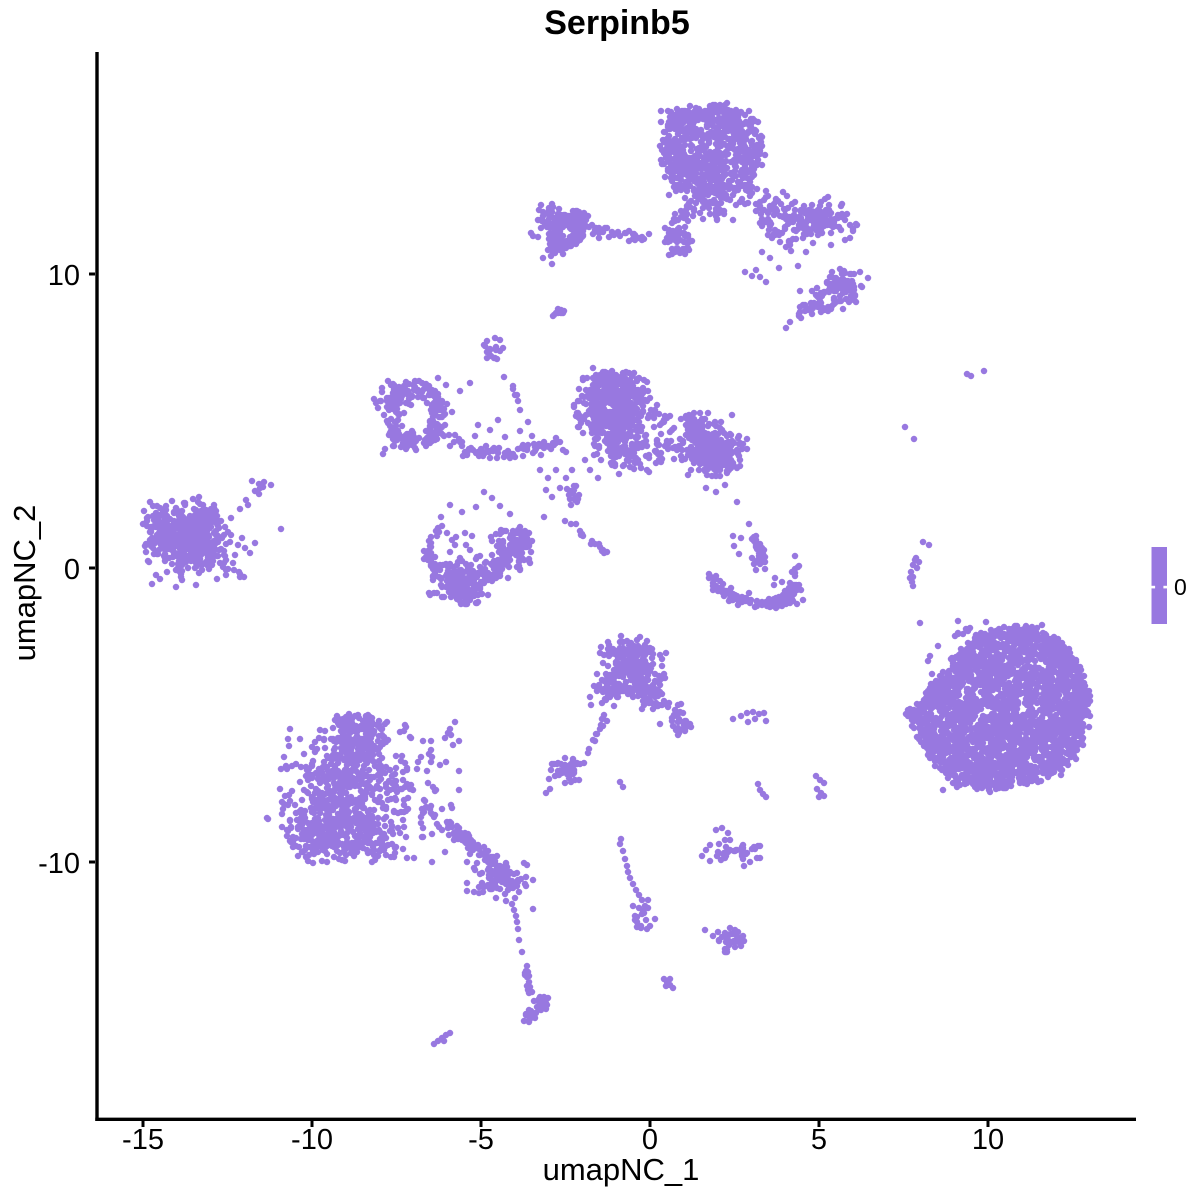 The height and width of the screenshot is (1200, 1200). I want to click on svg-text: -15, so click(143, 1140).